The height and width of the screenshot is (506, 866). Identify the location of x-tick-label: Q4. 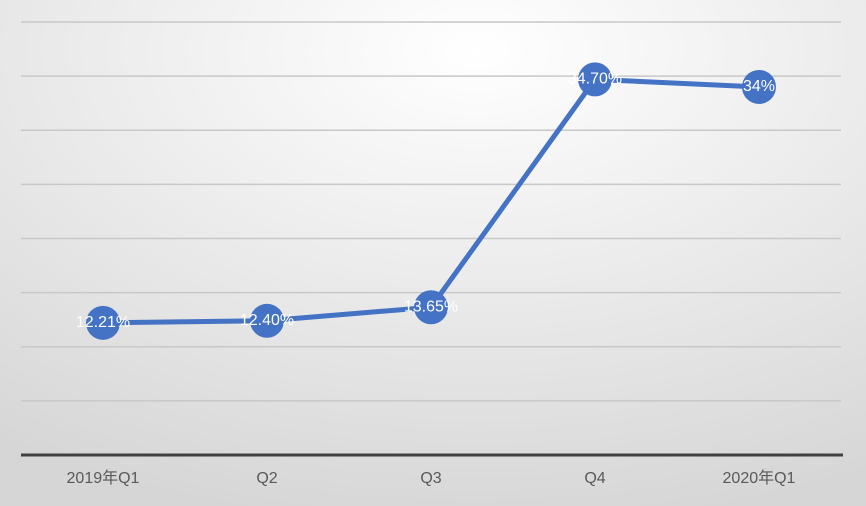
(594, 478).